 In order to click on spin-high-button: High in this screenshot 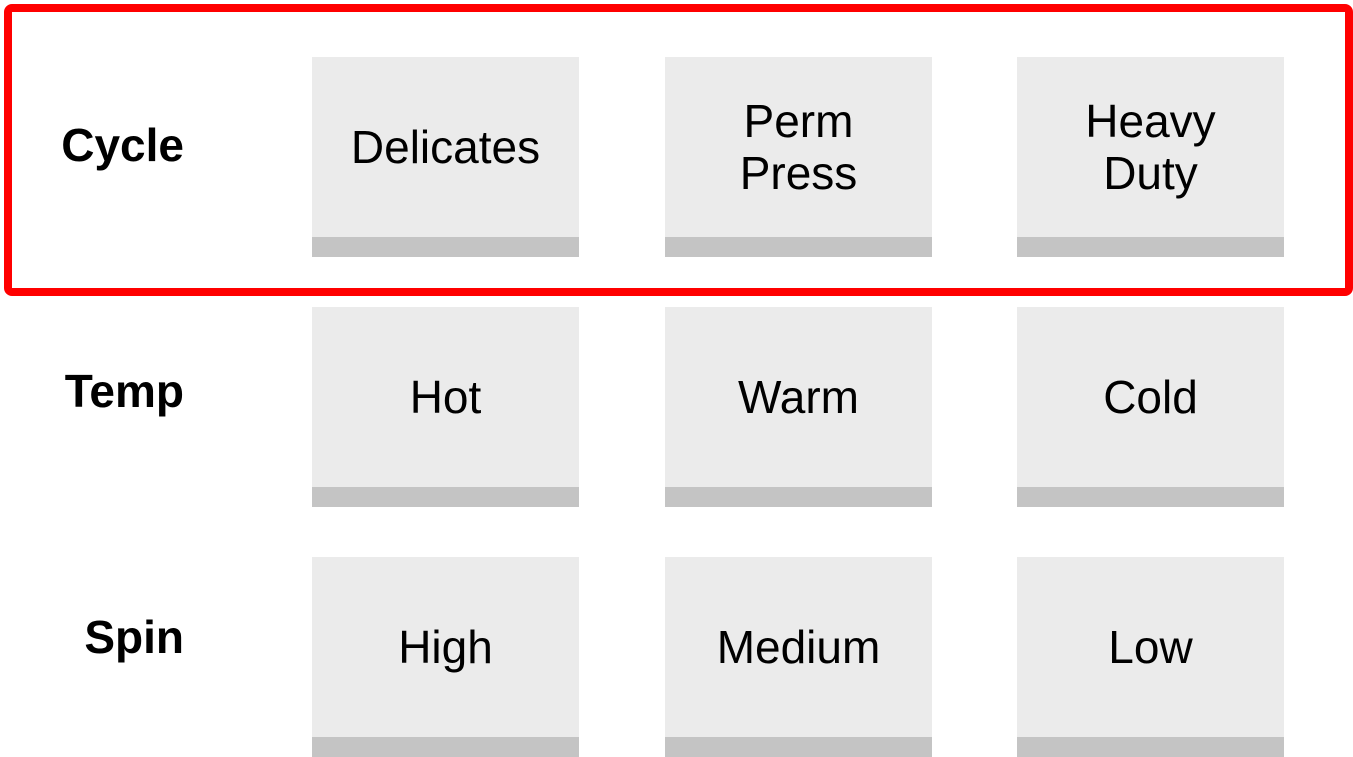, I will do `click(445, 657)`.